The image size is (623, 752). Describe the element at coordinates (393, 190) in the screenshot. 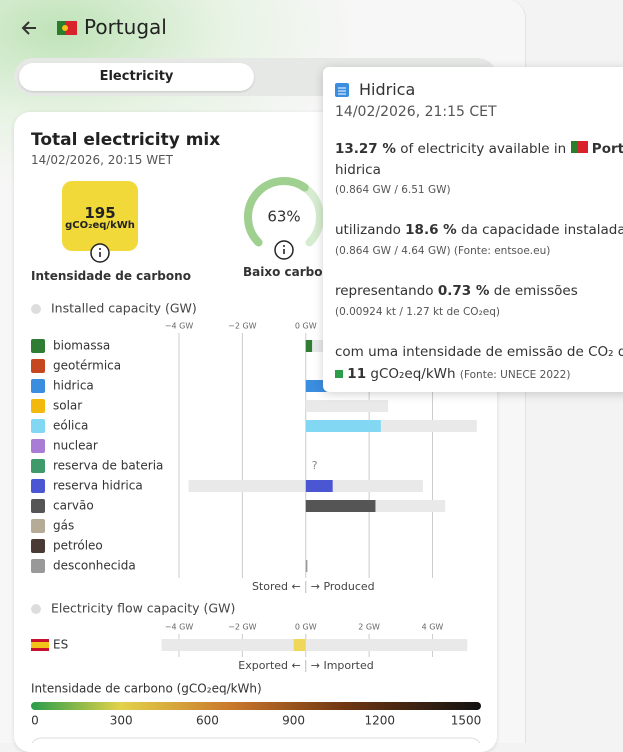

I see `share-detail: (0.864 GW / 6.51 GW)` at that location.